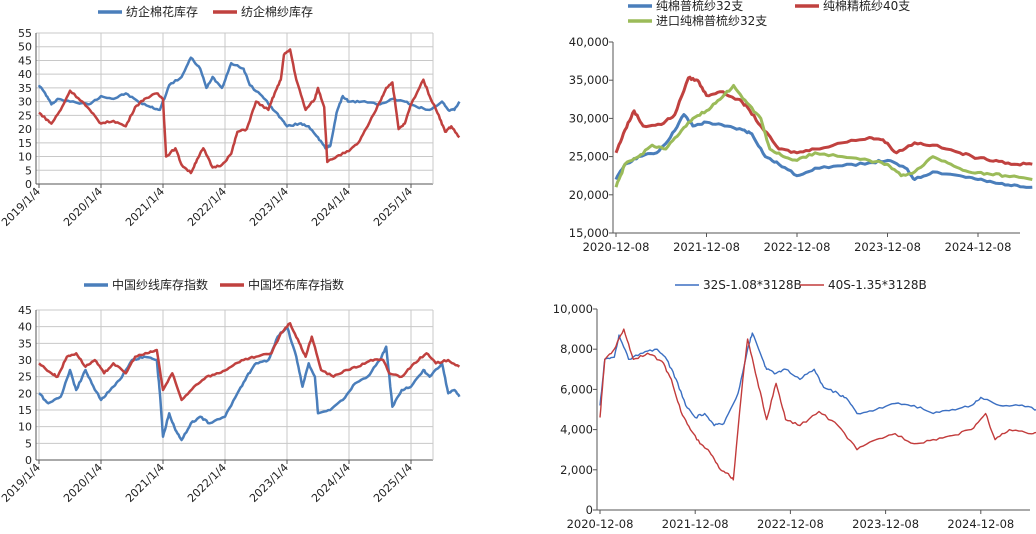  What do you see at coordinates (573, 309) in the screenshot?
I see `y-tick-label: 10,000` at bounding box center [573, 309].